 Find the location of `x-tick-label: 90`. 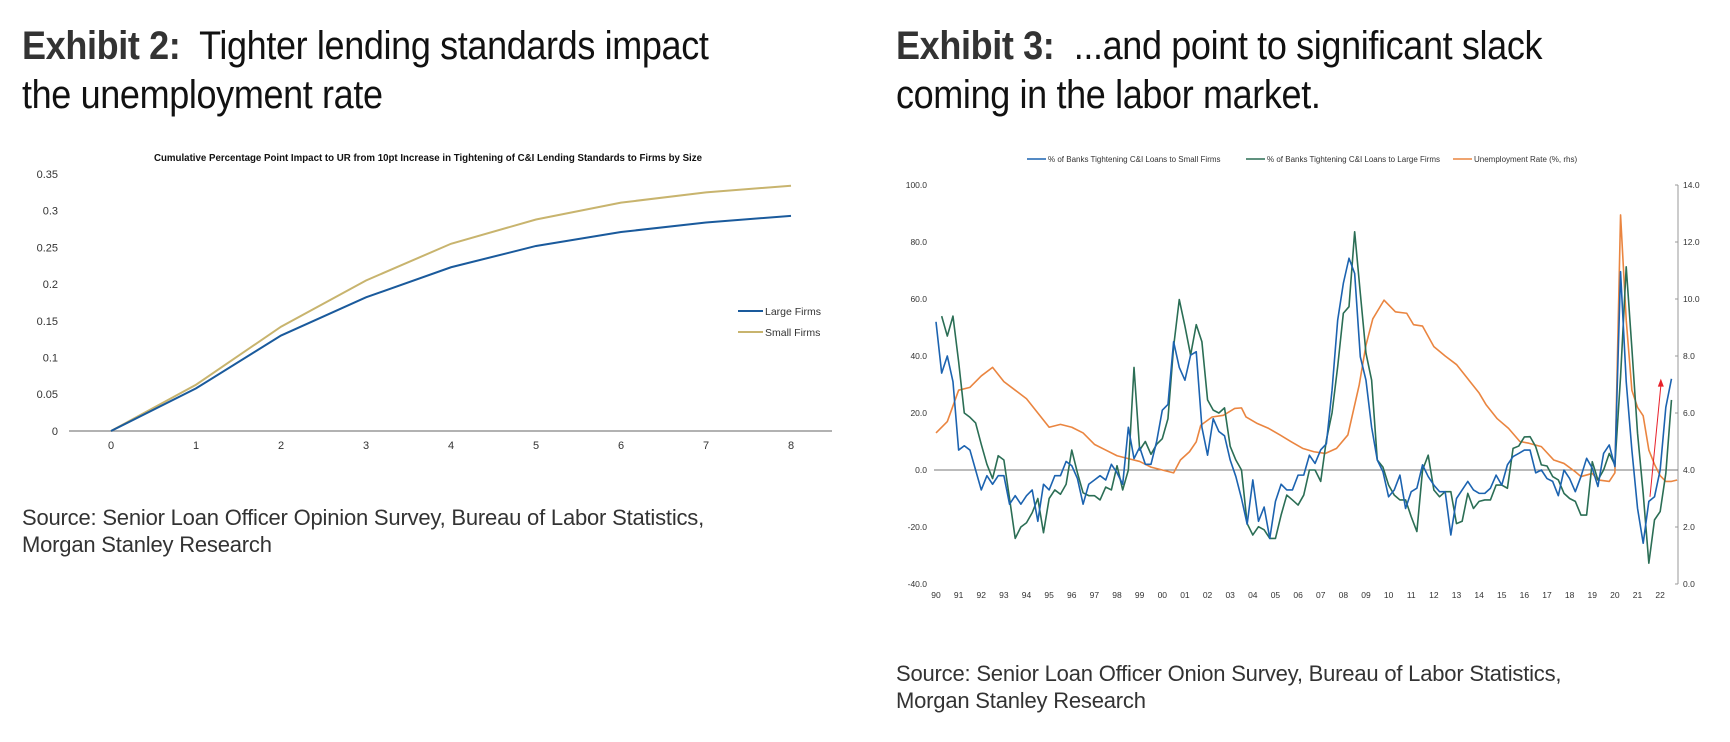

x-tick-label: 90 is located at coordinates (936, 595).